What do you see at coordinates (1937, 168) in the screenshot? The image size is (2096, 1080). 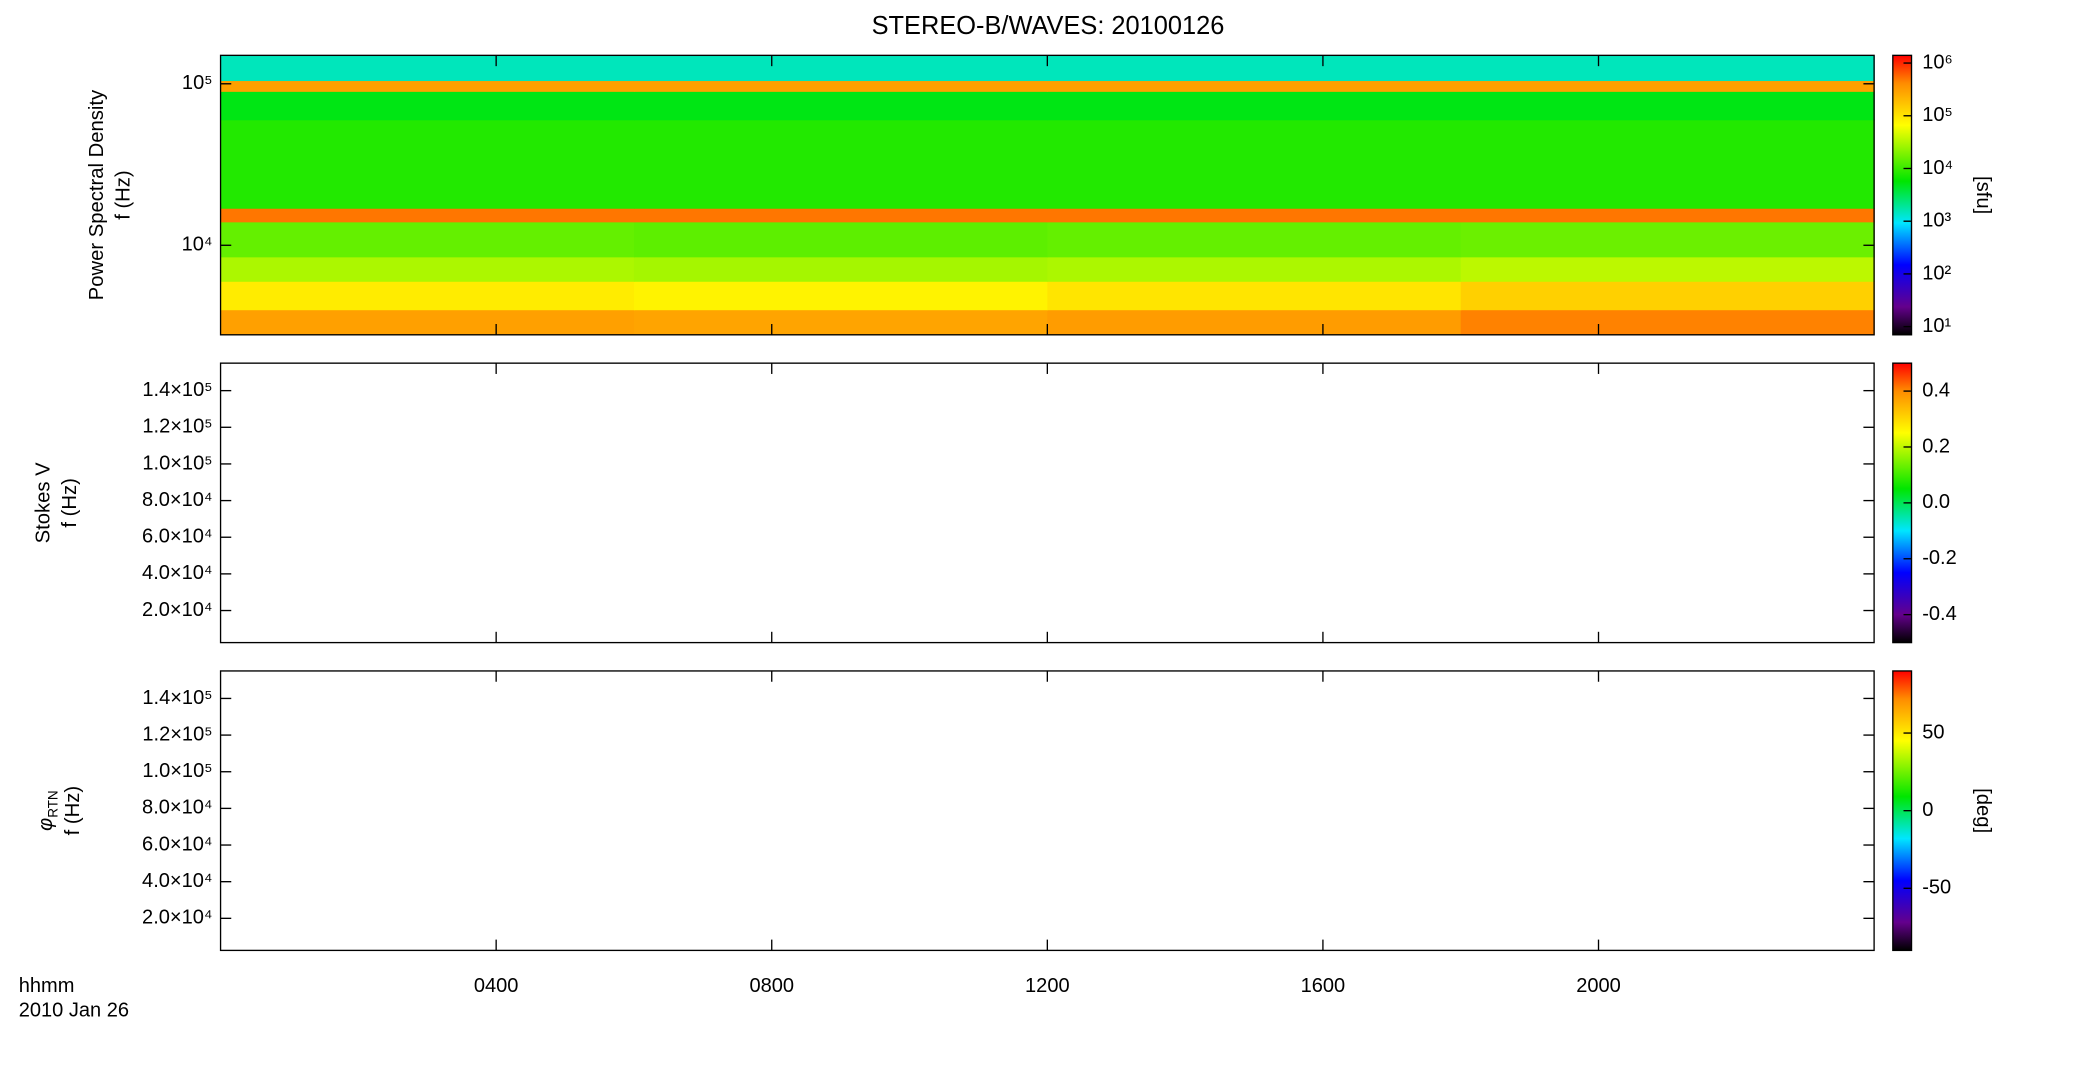 I see `colorbar-tick-label: 10⁴` at bounding box center [1937, 168].